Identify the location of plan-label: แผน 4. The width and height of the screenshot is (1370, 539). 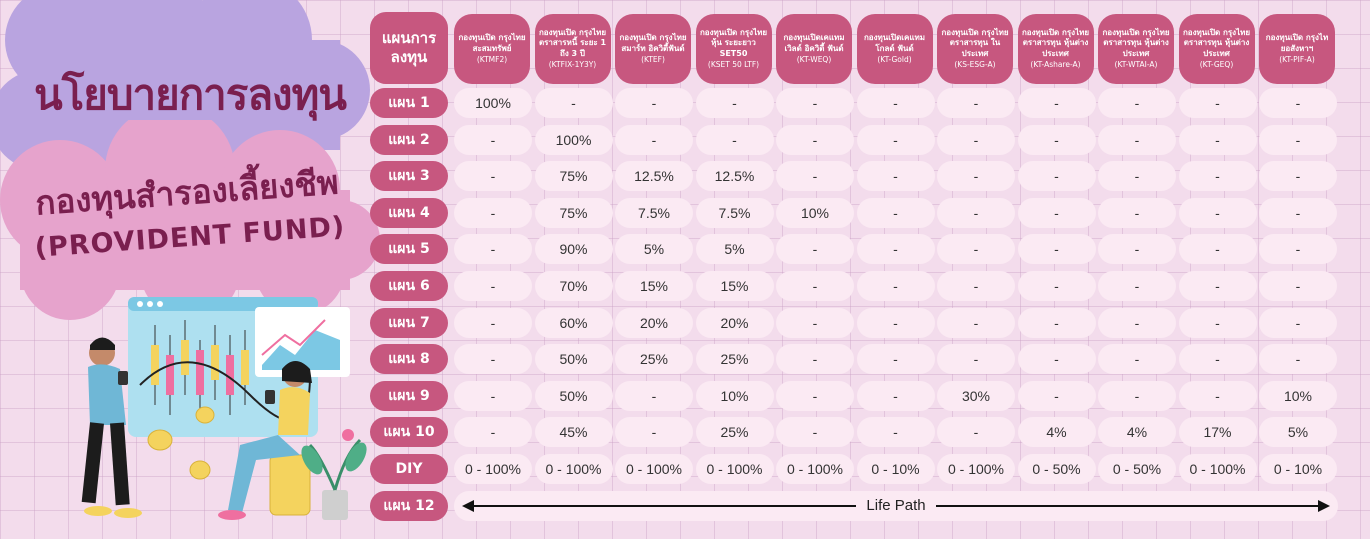
(409, 212).